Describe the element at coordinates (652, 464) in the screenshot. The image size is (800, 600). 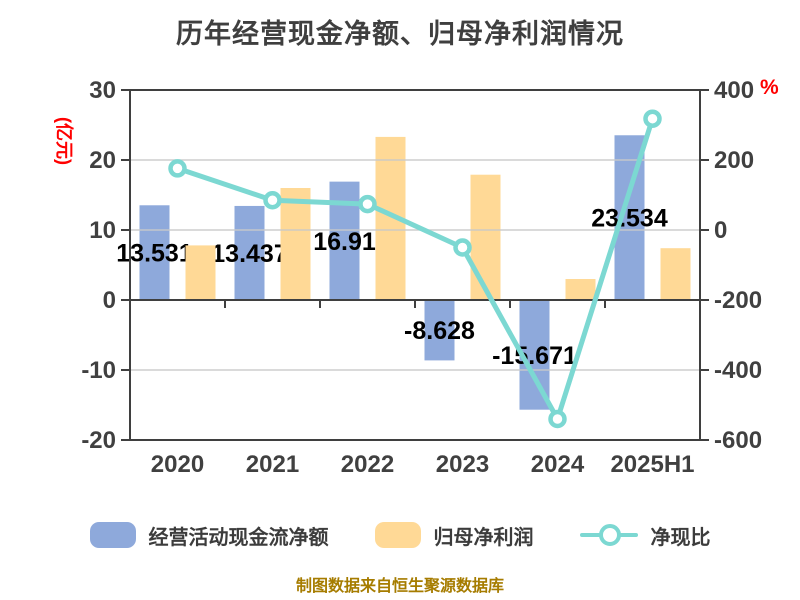
I see `x-axis-label-2025H1: 2025H1` at that location.